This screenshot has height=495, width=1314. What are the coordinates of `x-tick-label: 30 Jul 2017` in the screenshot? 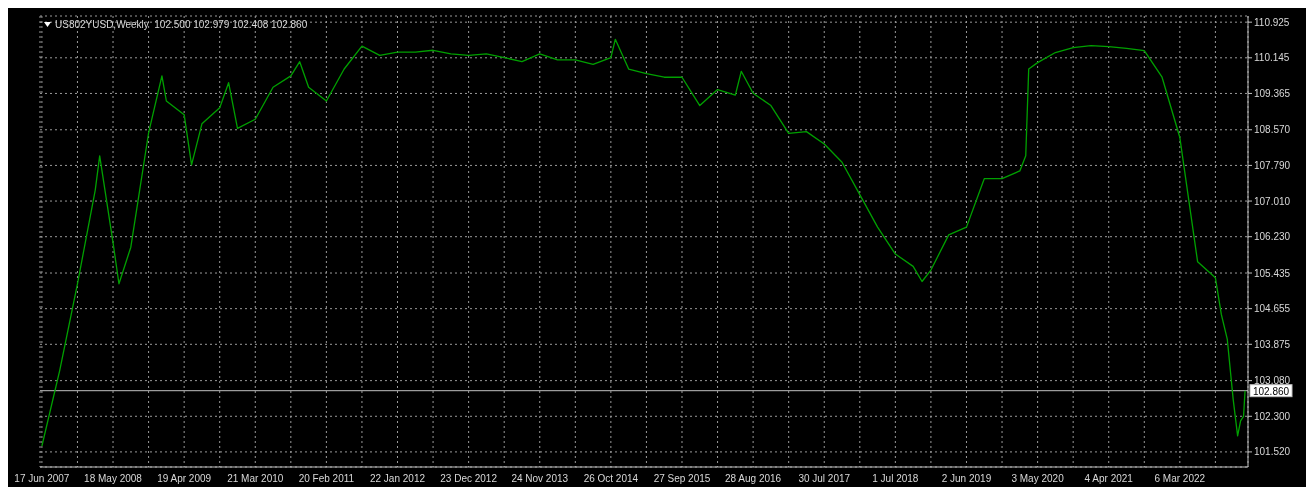 It's located at (824, 479).